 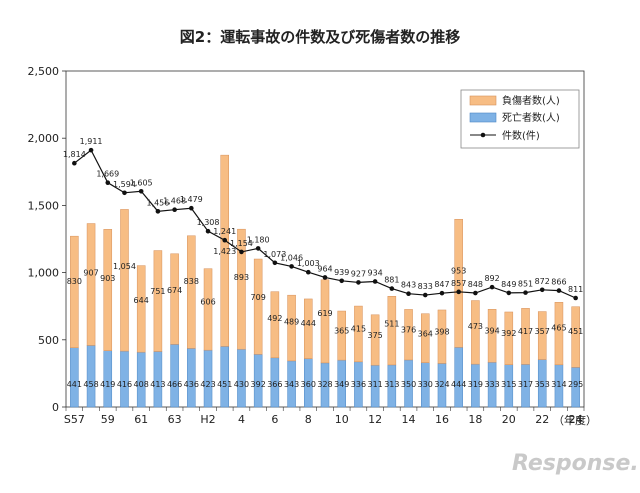 What do you see at coordinates (475, 326) in the screenshot?
I see `injured-data-label: 473` at bounding box center [475, 326].